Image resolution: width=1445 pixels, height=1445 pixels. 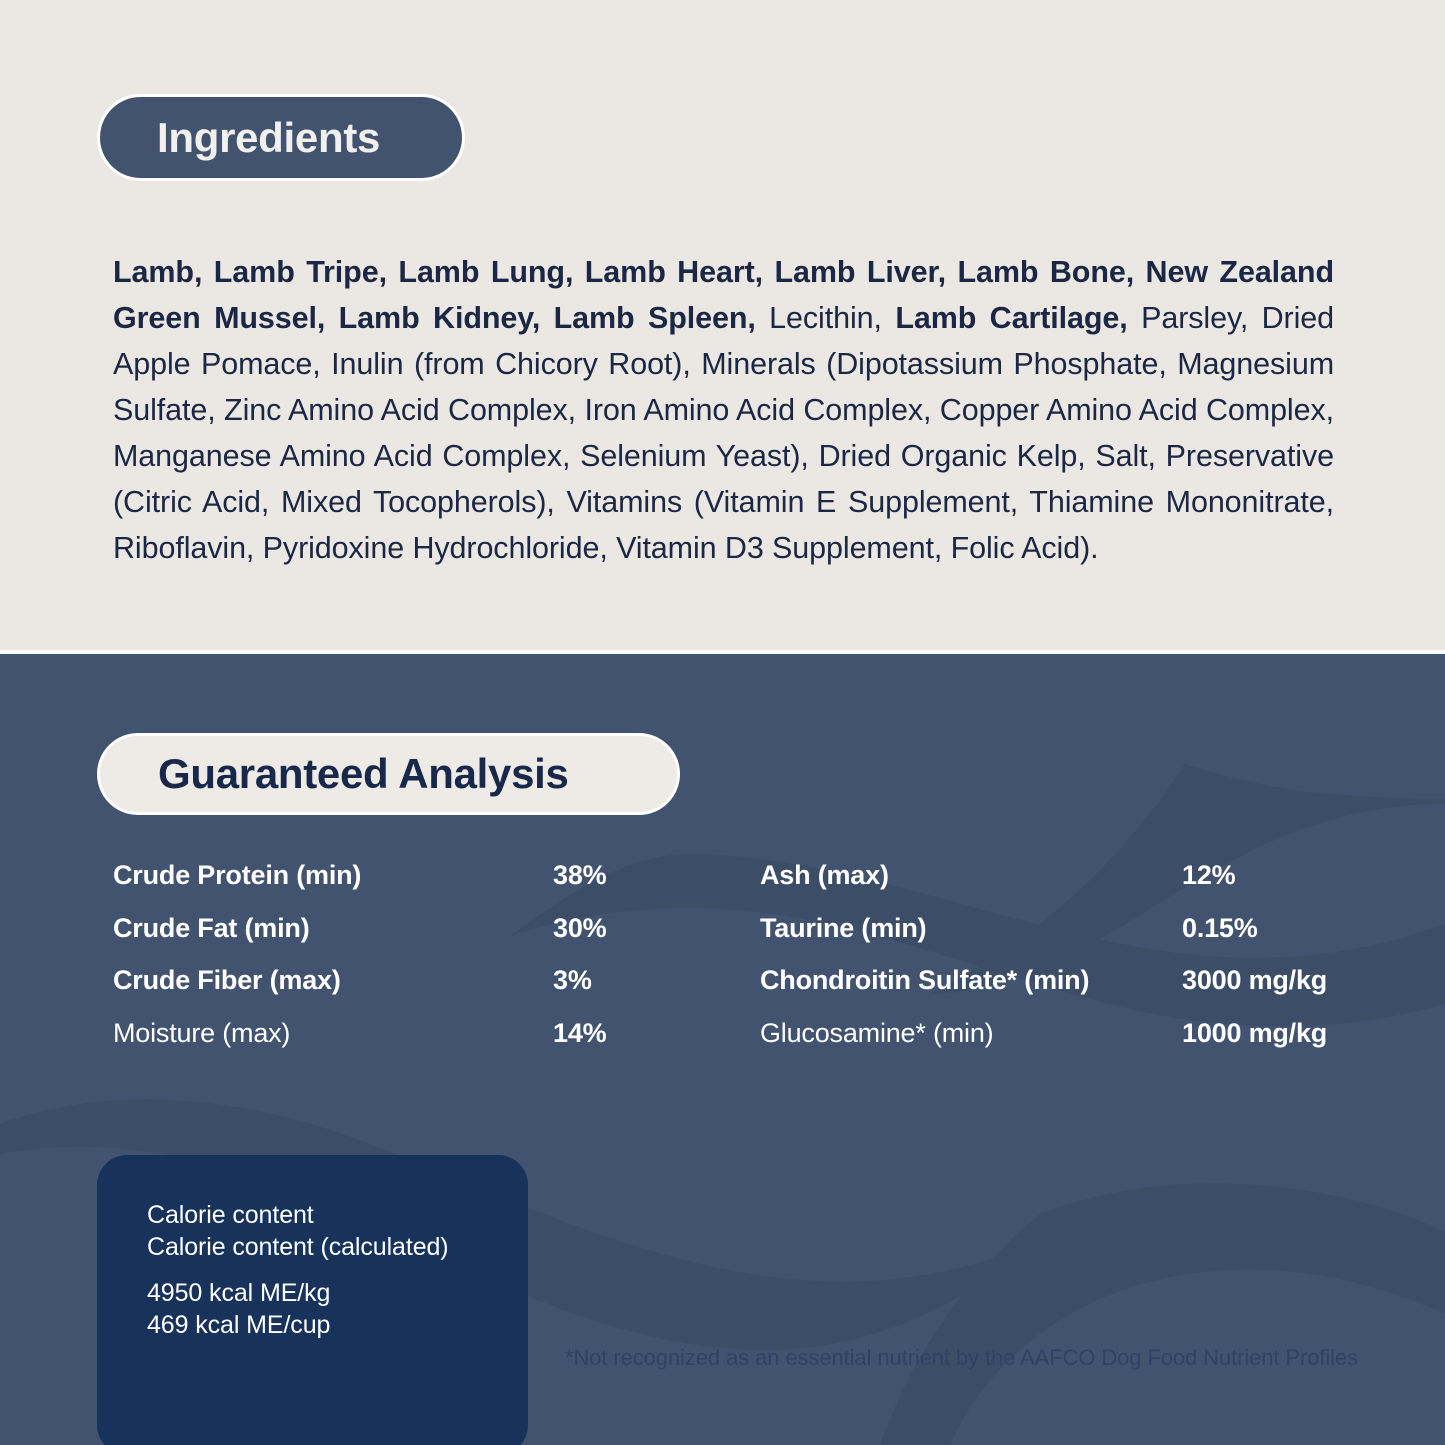 I want to click on analysis-value: 30%, so click(x=580, y=927).